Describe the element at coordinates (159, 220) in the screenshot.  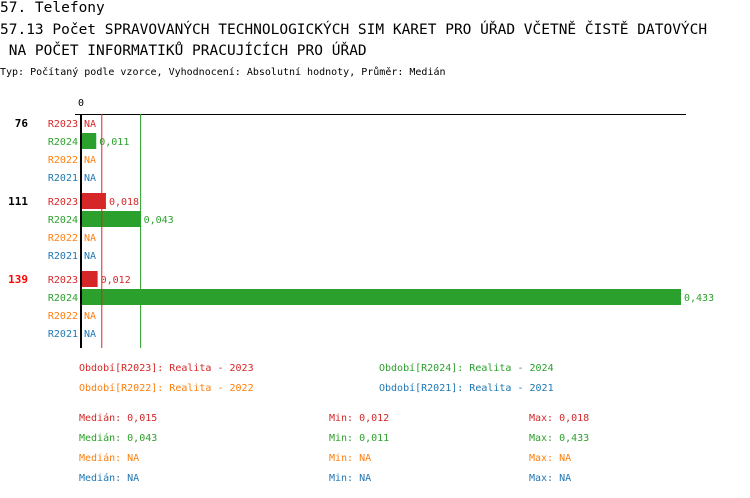
I see `data-label: 0,043` at that location.